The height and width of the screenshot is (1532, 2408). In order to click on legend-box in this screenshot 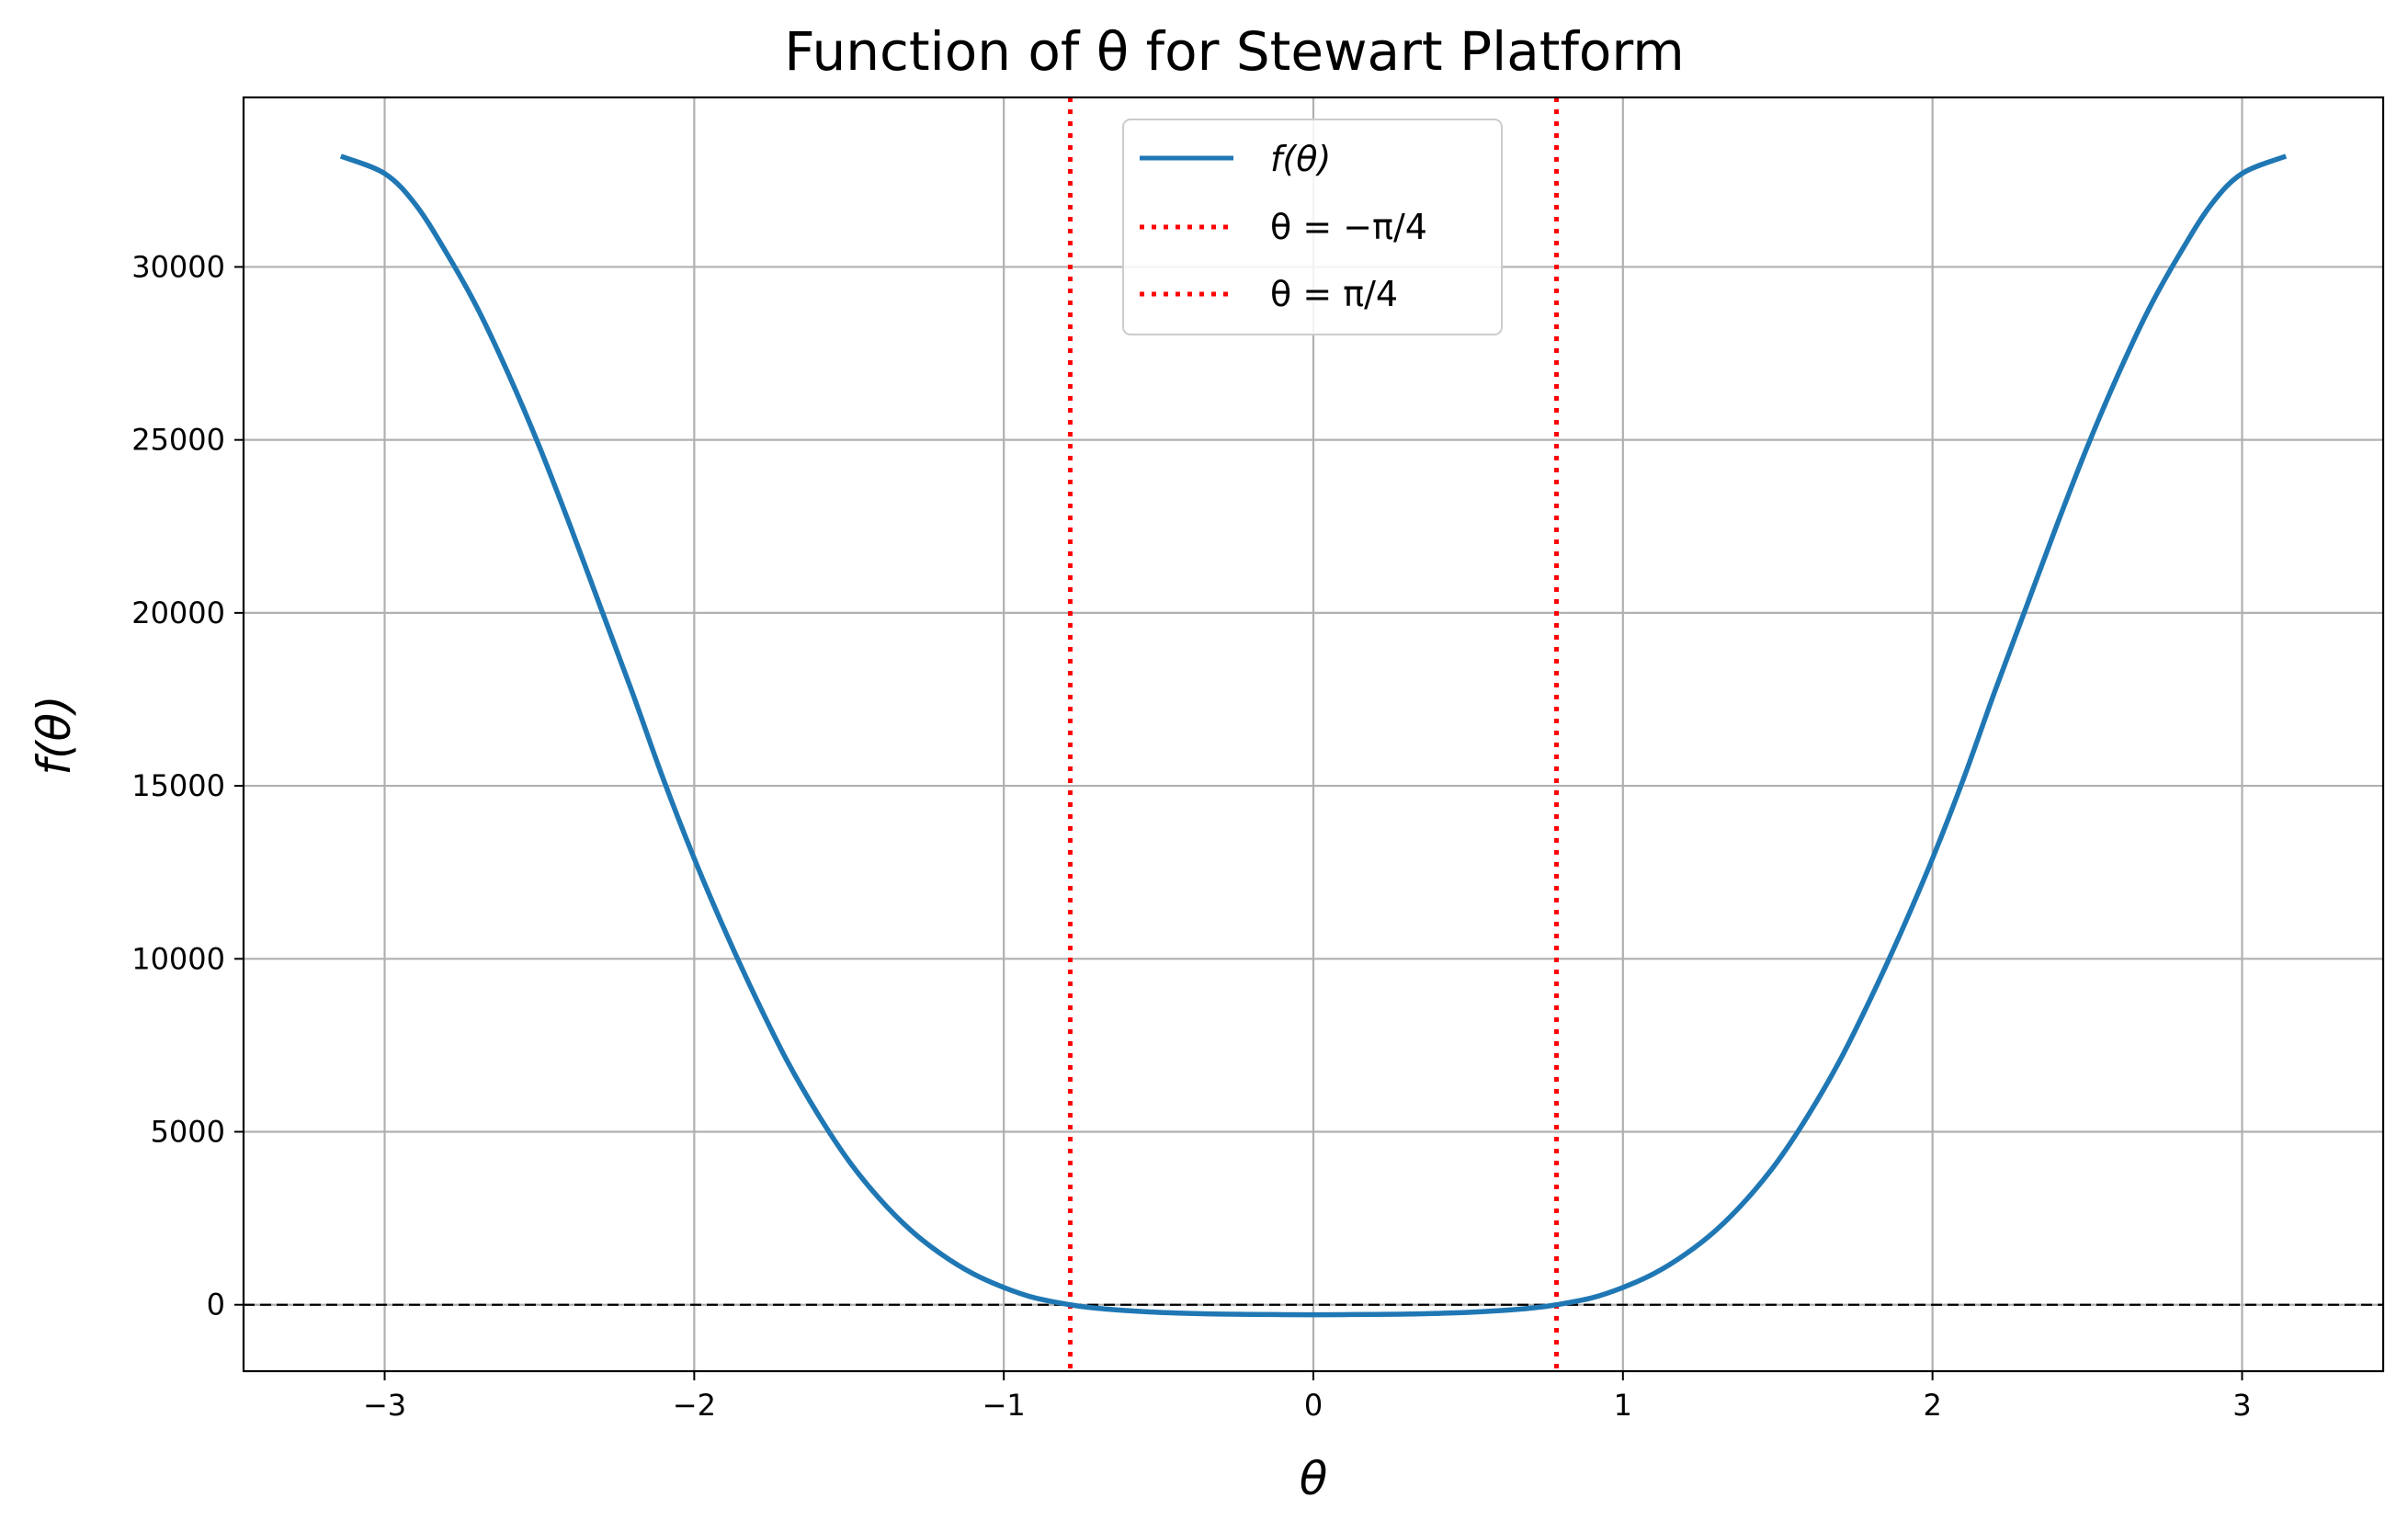, I will do `click(1312, 227)`.